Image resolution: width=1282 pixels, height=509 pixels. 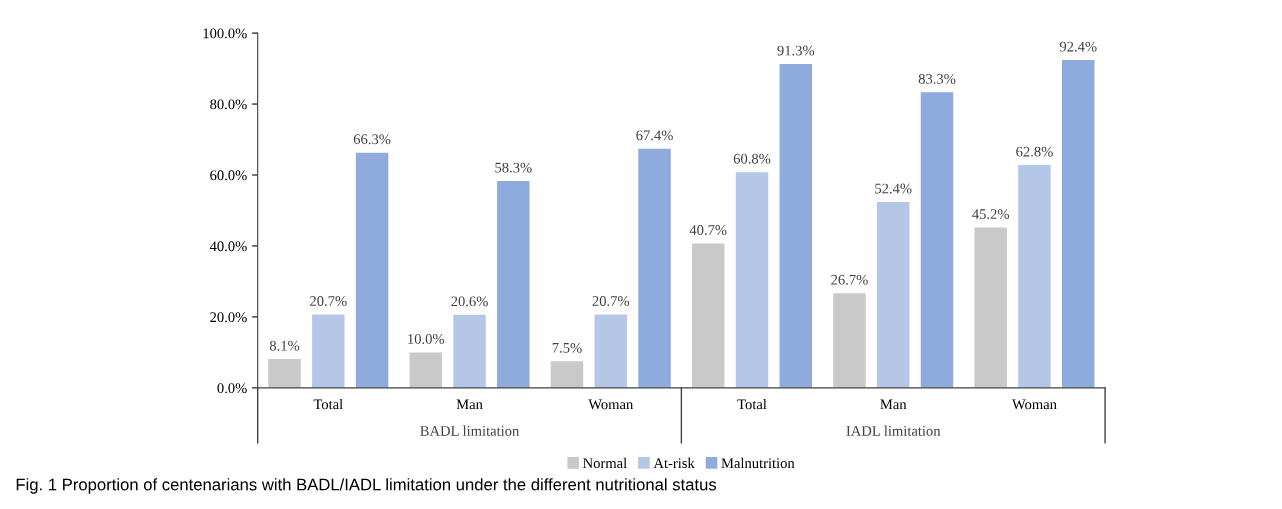 I want to click on data-label: 60.8%, so click(x=752, y=158).